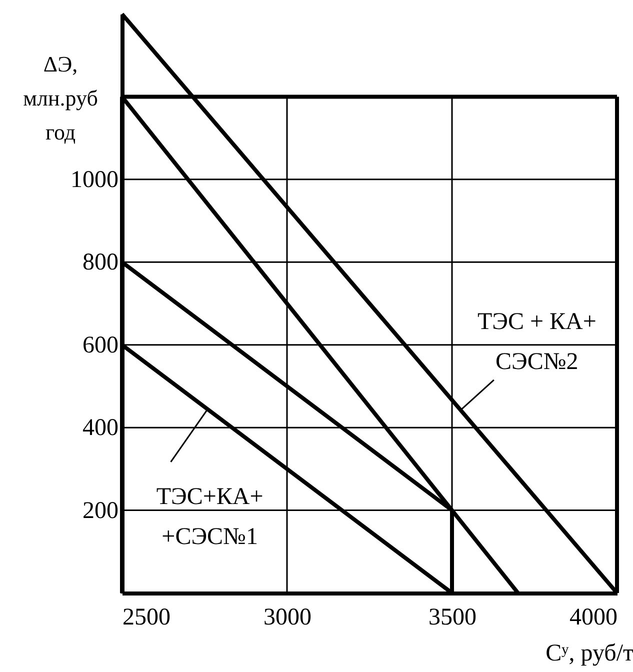  I want to click on annotation: ТЭС + КА+ СЭС№2, so click(536, 341).